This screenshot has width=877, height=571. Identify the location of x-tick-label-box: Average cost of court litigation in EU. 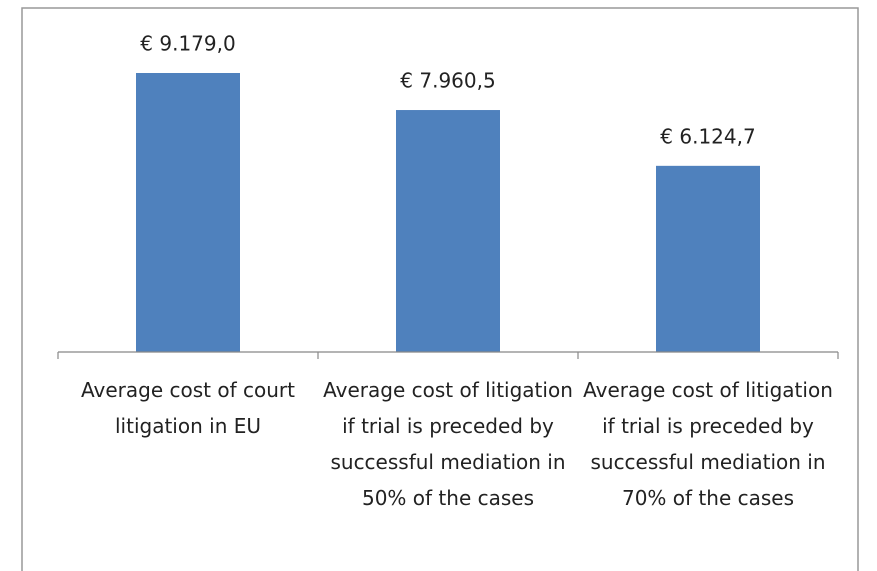
(188, 408).